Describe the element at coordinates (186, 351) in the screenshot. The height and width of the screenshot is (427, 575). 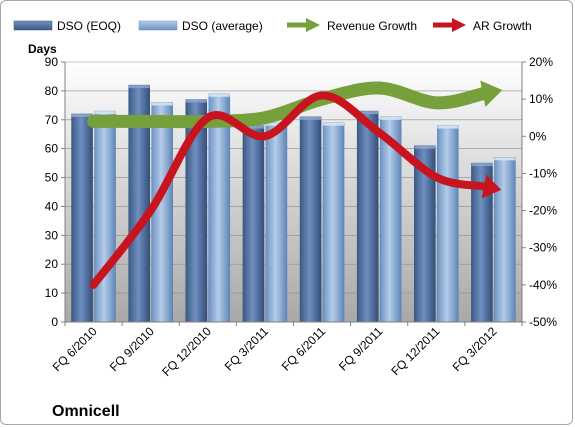
I see `x-tick-label: FQ 12/2010` at that location.